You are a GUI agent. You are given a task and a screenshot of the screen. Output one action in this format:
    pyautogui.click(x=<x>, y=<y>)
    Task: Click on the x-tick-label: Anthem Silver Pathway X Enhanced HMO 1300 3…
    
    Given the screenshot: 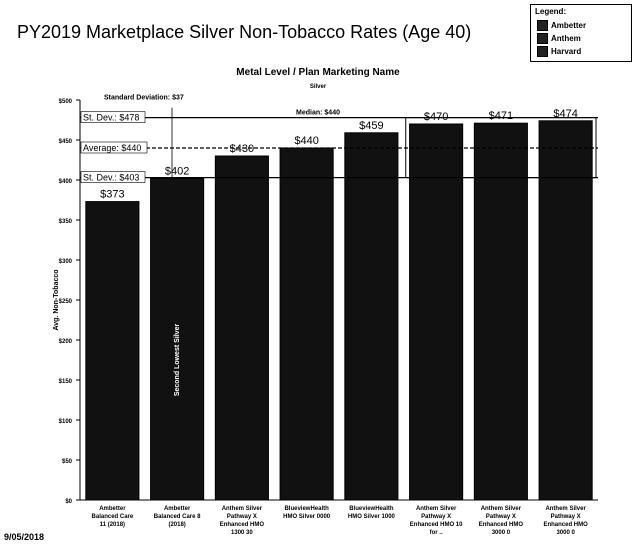 What is the action you would take?
    pyautogui.click(x=242, y=521)
    